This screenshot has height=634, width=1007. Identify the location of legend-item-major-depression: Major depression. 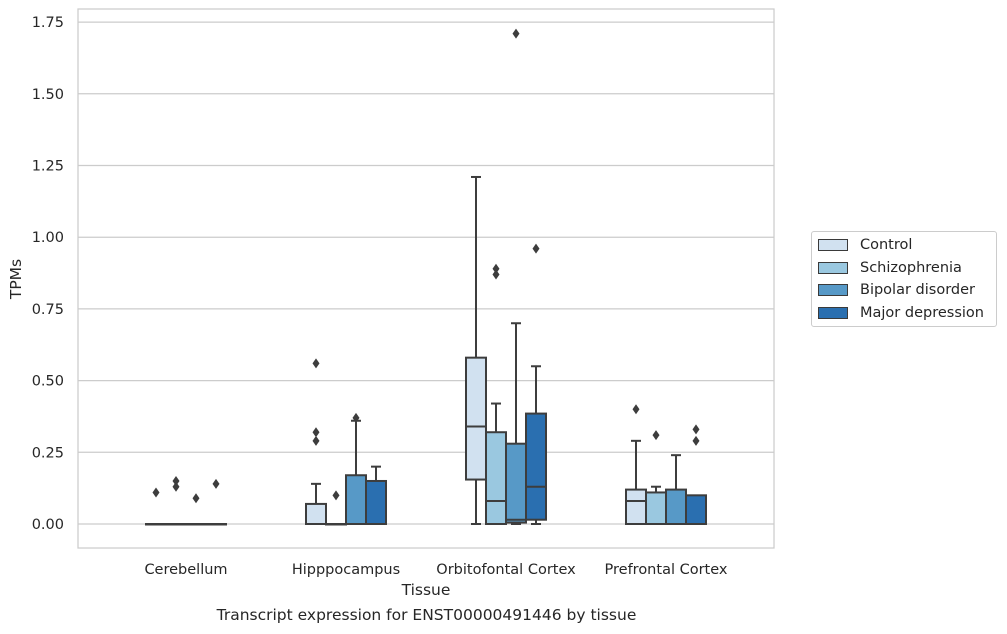
(901, 313).